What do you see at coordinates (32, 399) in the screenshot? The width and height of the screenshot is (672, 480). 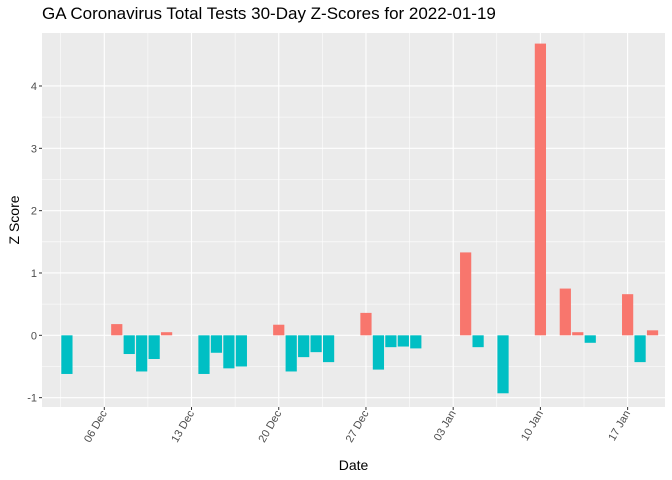 I see `y-tick-label: -1` at bounding box center [32, 399].